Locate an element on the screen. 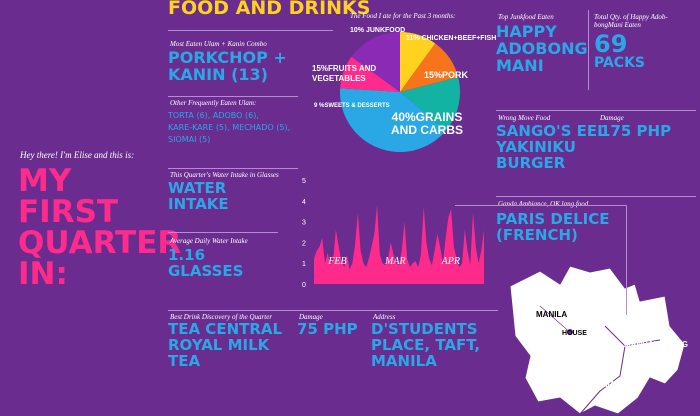  page-title: FOOD AND DRINKS is located at coordinates (269, 9).